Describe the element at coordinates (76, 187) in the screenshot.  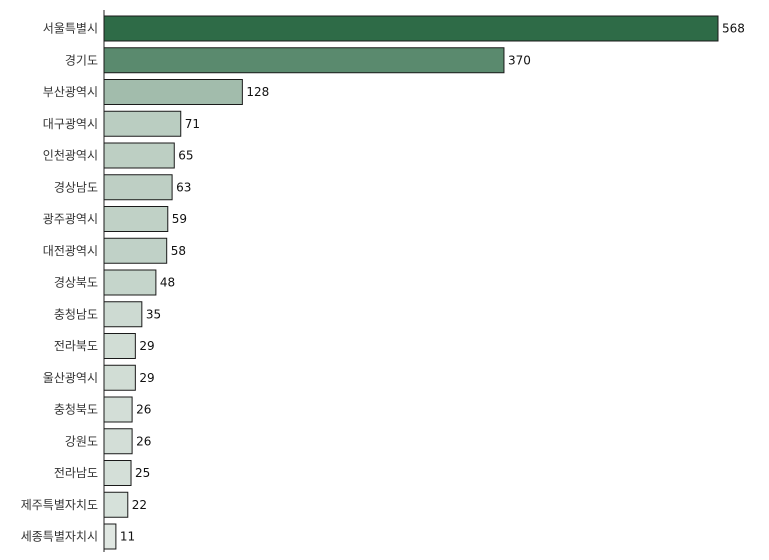
I see `category-label-5: 경상남도` at that location.